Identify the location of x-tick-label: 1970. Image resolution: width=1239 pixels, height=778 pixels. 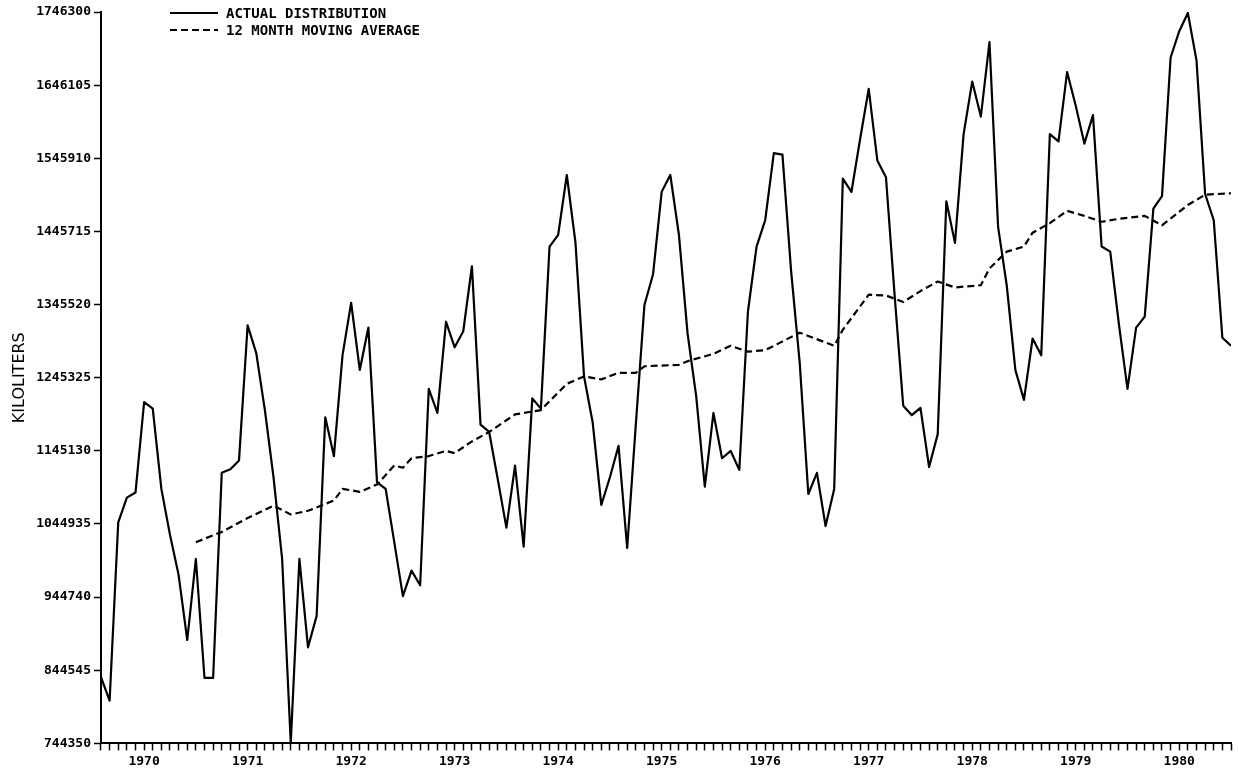
(144, 760).